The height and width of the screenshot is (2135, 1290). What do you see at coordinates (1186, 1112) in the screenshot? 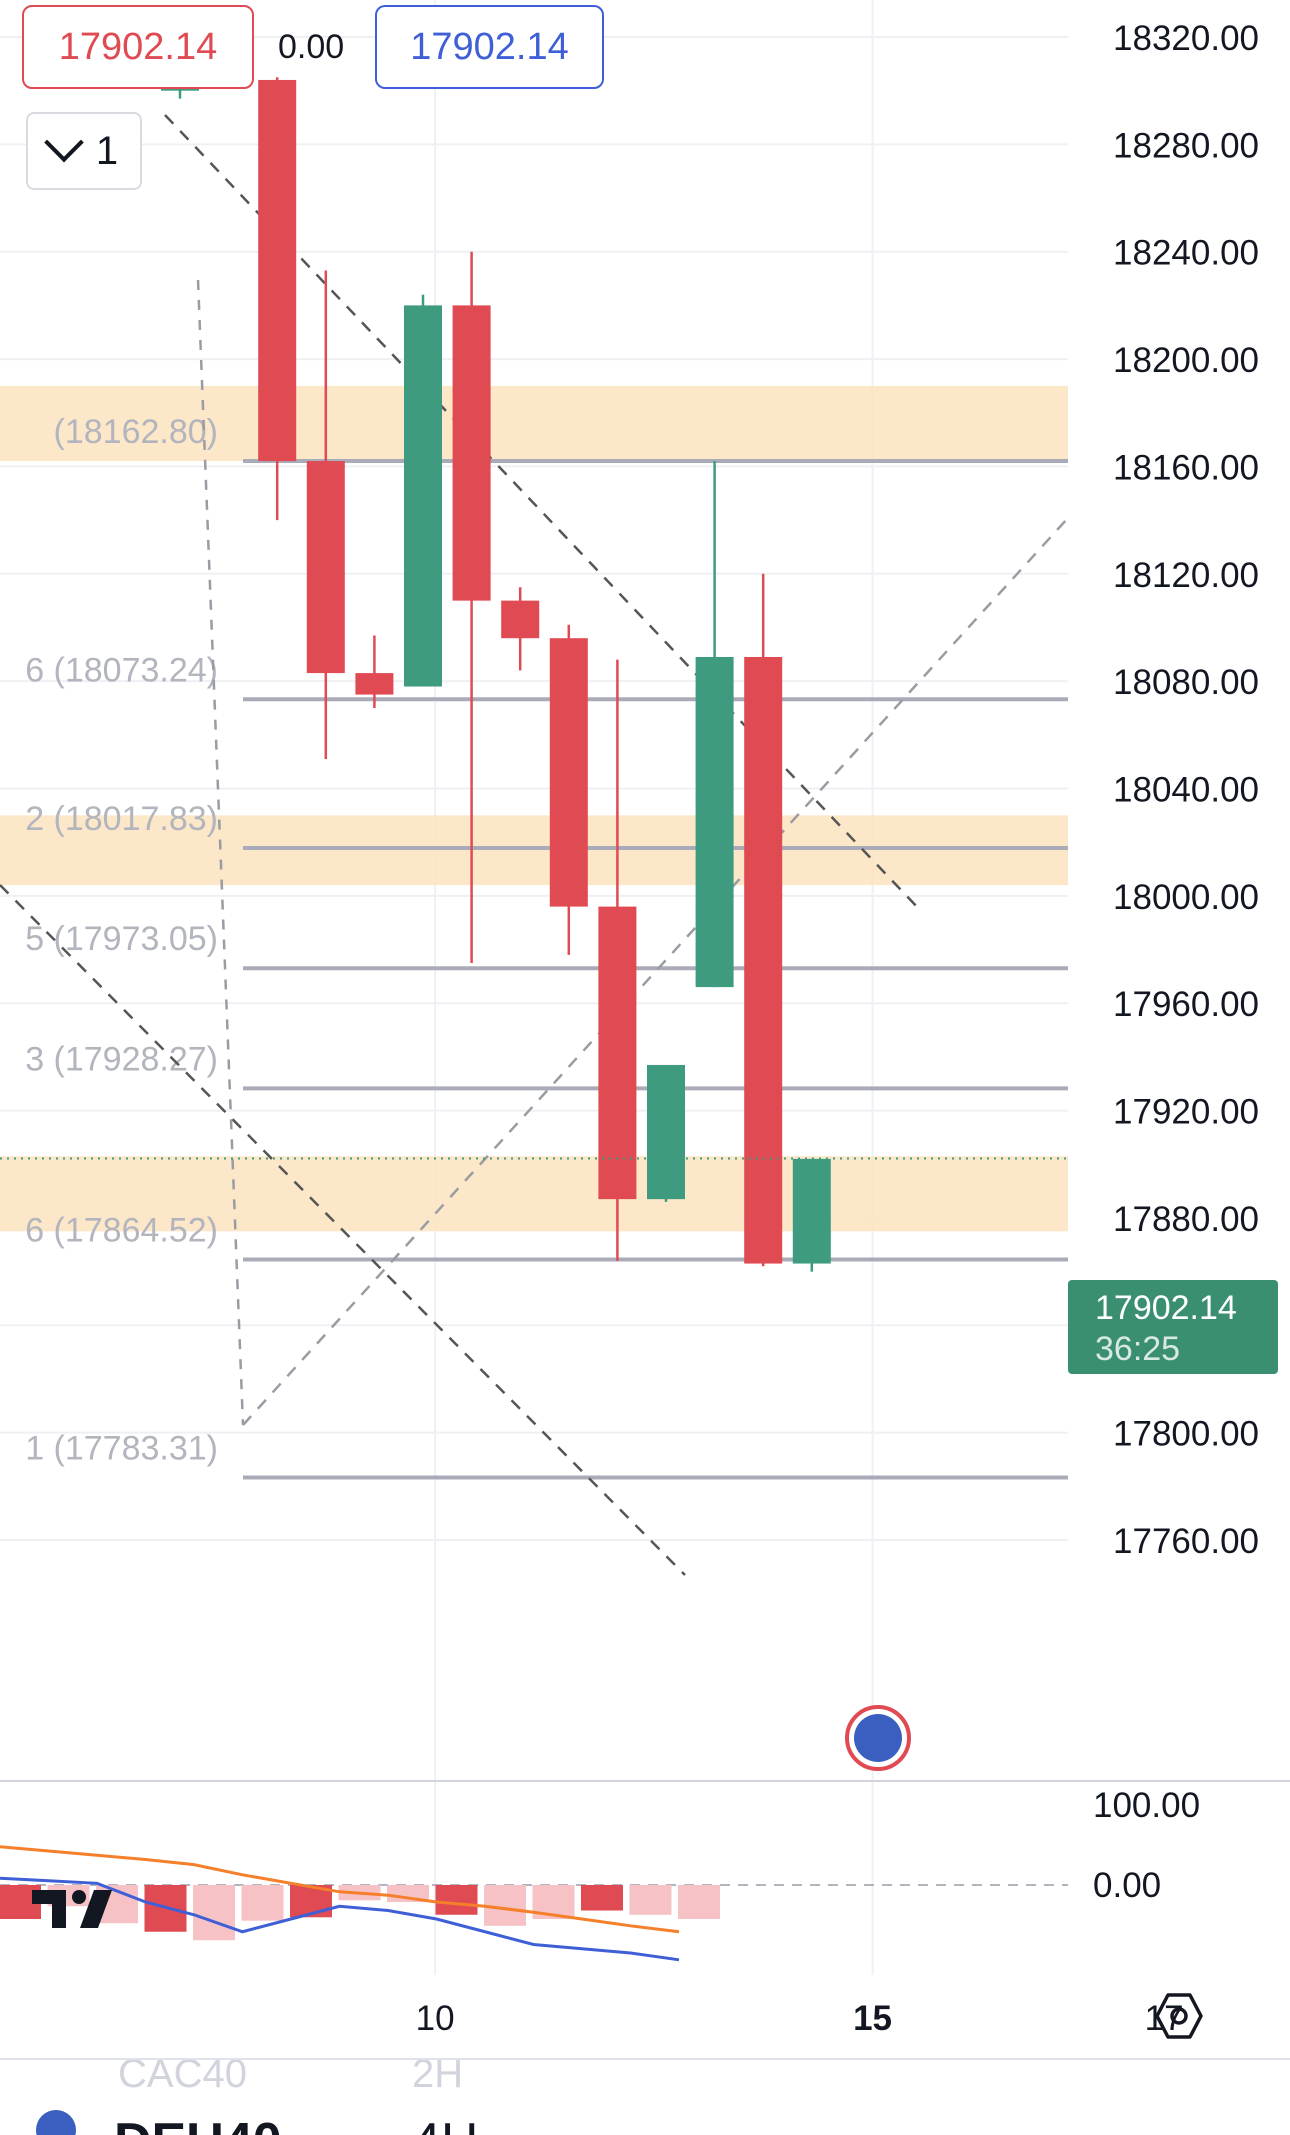
I see `y-axis-label: 17920.00` at bounding box center [1186, 1112].